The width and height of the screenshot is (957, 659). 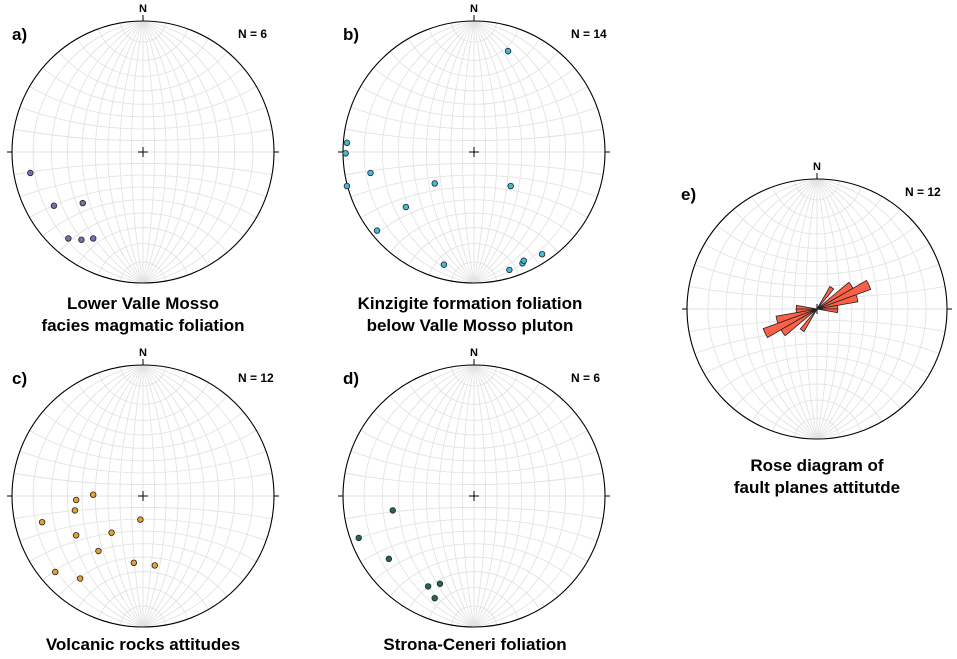 I want to click on panel-letter: a), so click(x=19, y=34).